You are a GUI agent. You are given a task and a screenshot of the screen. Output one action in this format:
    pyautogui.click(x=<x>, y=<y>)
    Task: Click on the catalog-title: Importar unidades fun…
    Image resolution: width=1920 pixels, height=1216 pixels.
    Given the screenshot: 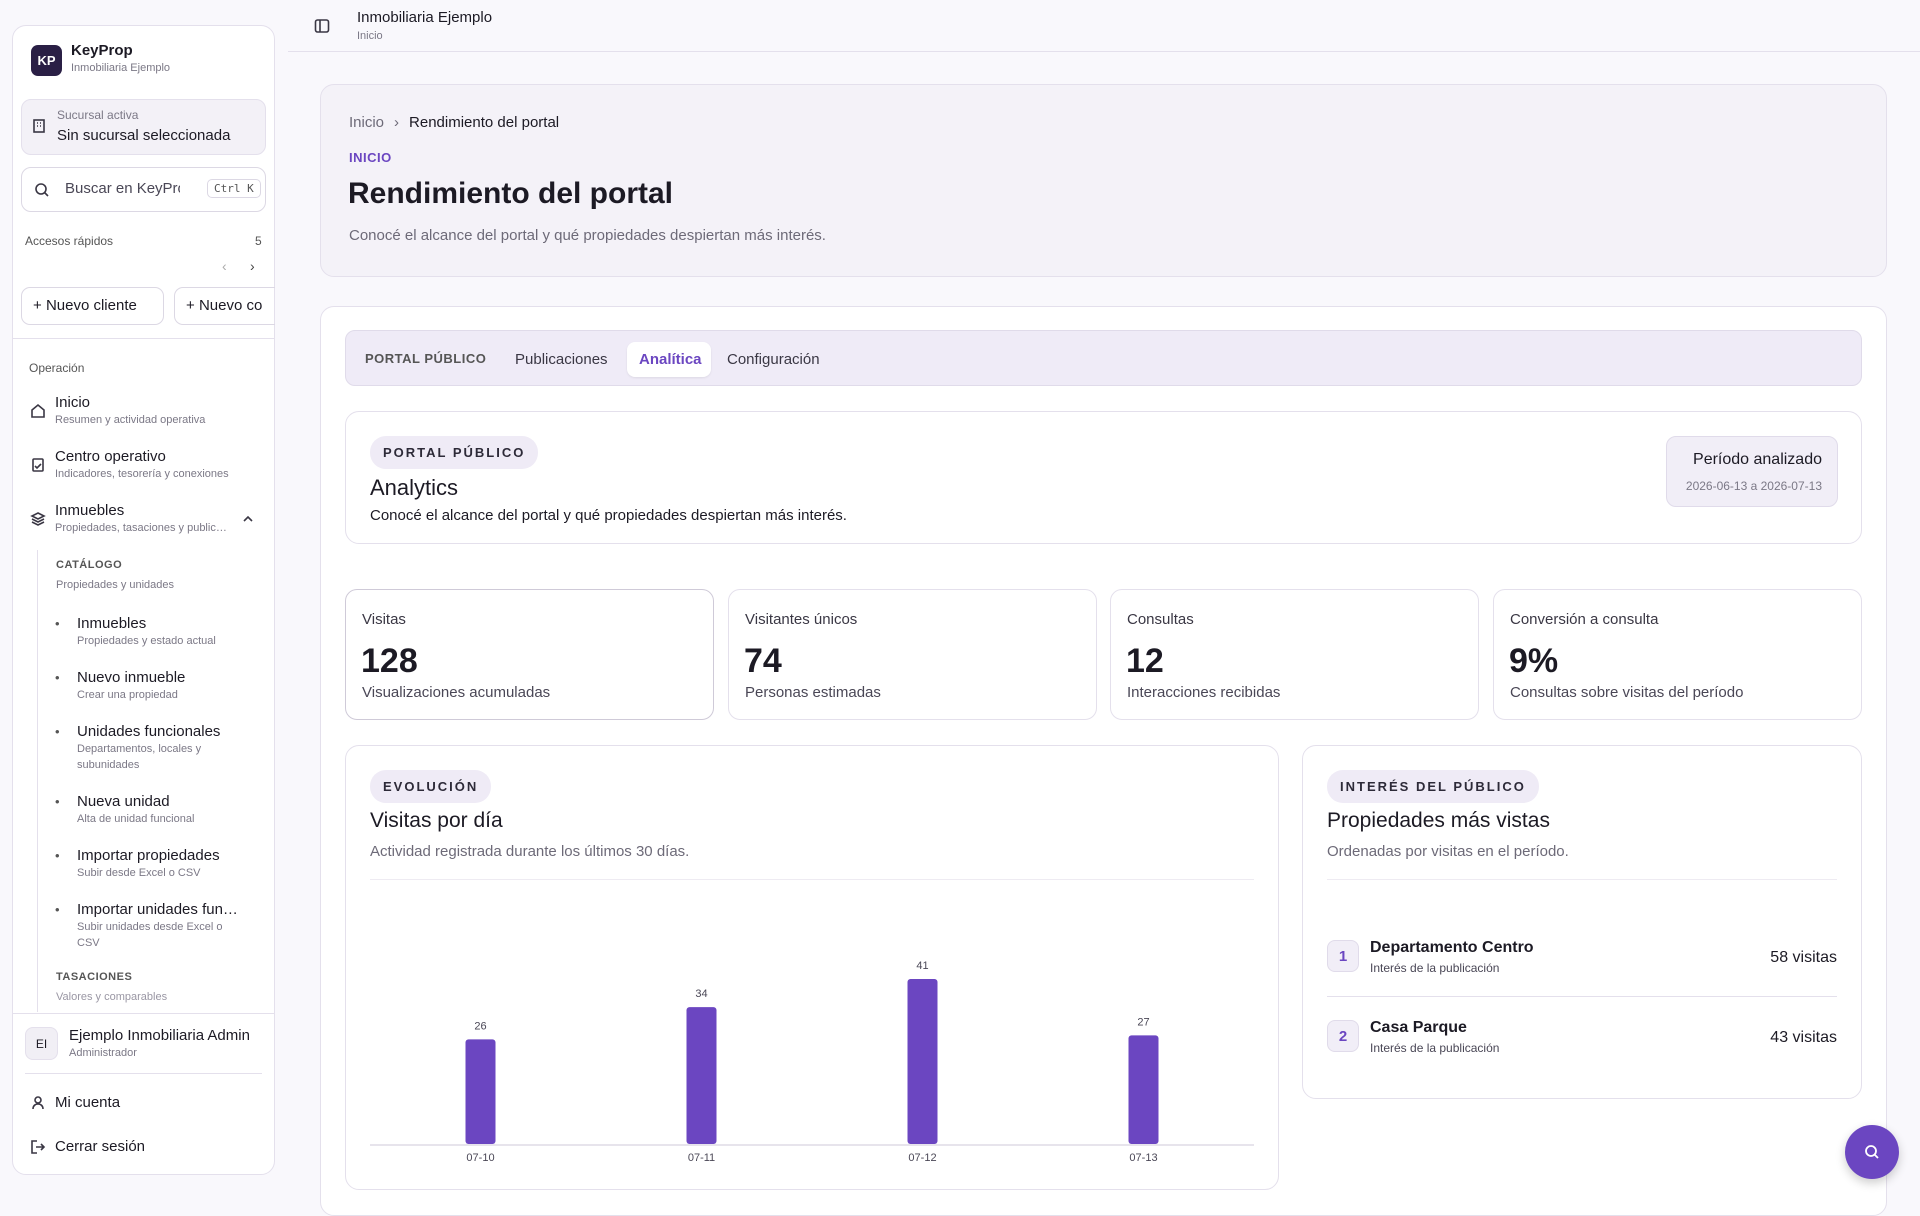 What is the action you would take?
    pyautogui.click(x=157, y=909)
    